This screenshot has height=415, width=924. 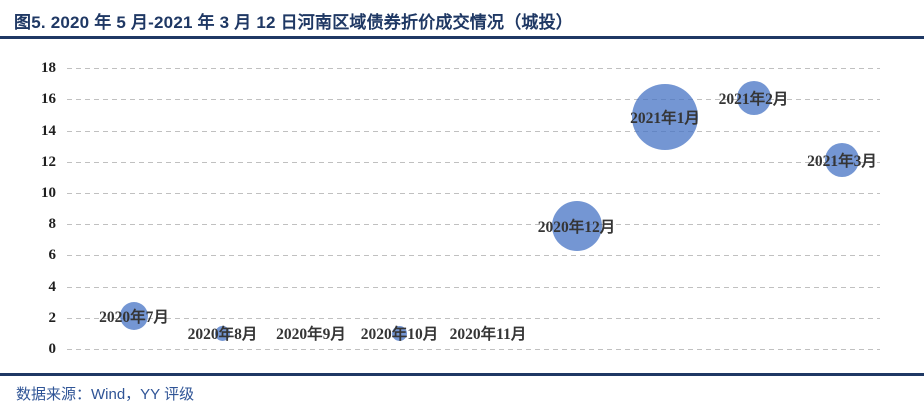 I want to click on y-axis-tick-label: 16, so click(x=48, y=99).